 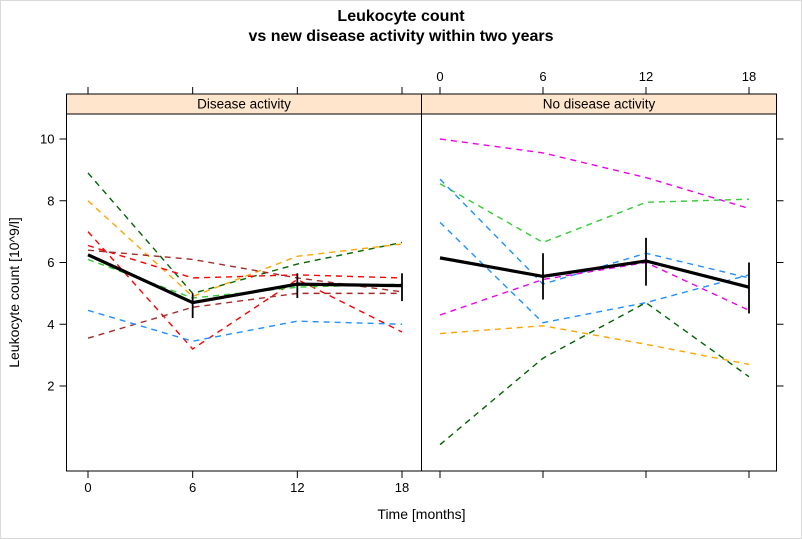 What do you see at coordinates (439, 76) in the screenshot?
I see `x-tick-label-top: 0` at bounding box center [439, 76].